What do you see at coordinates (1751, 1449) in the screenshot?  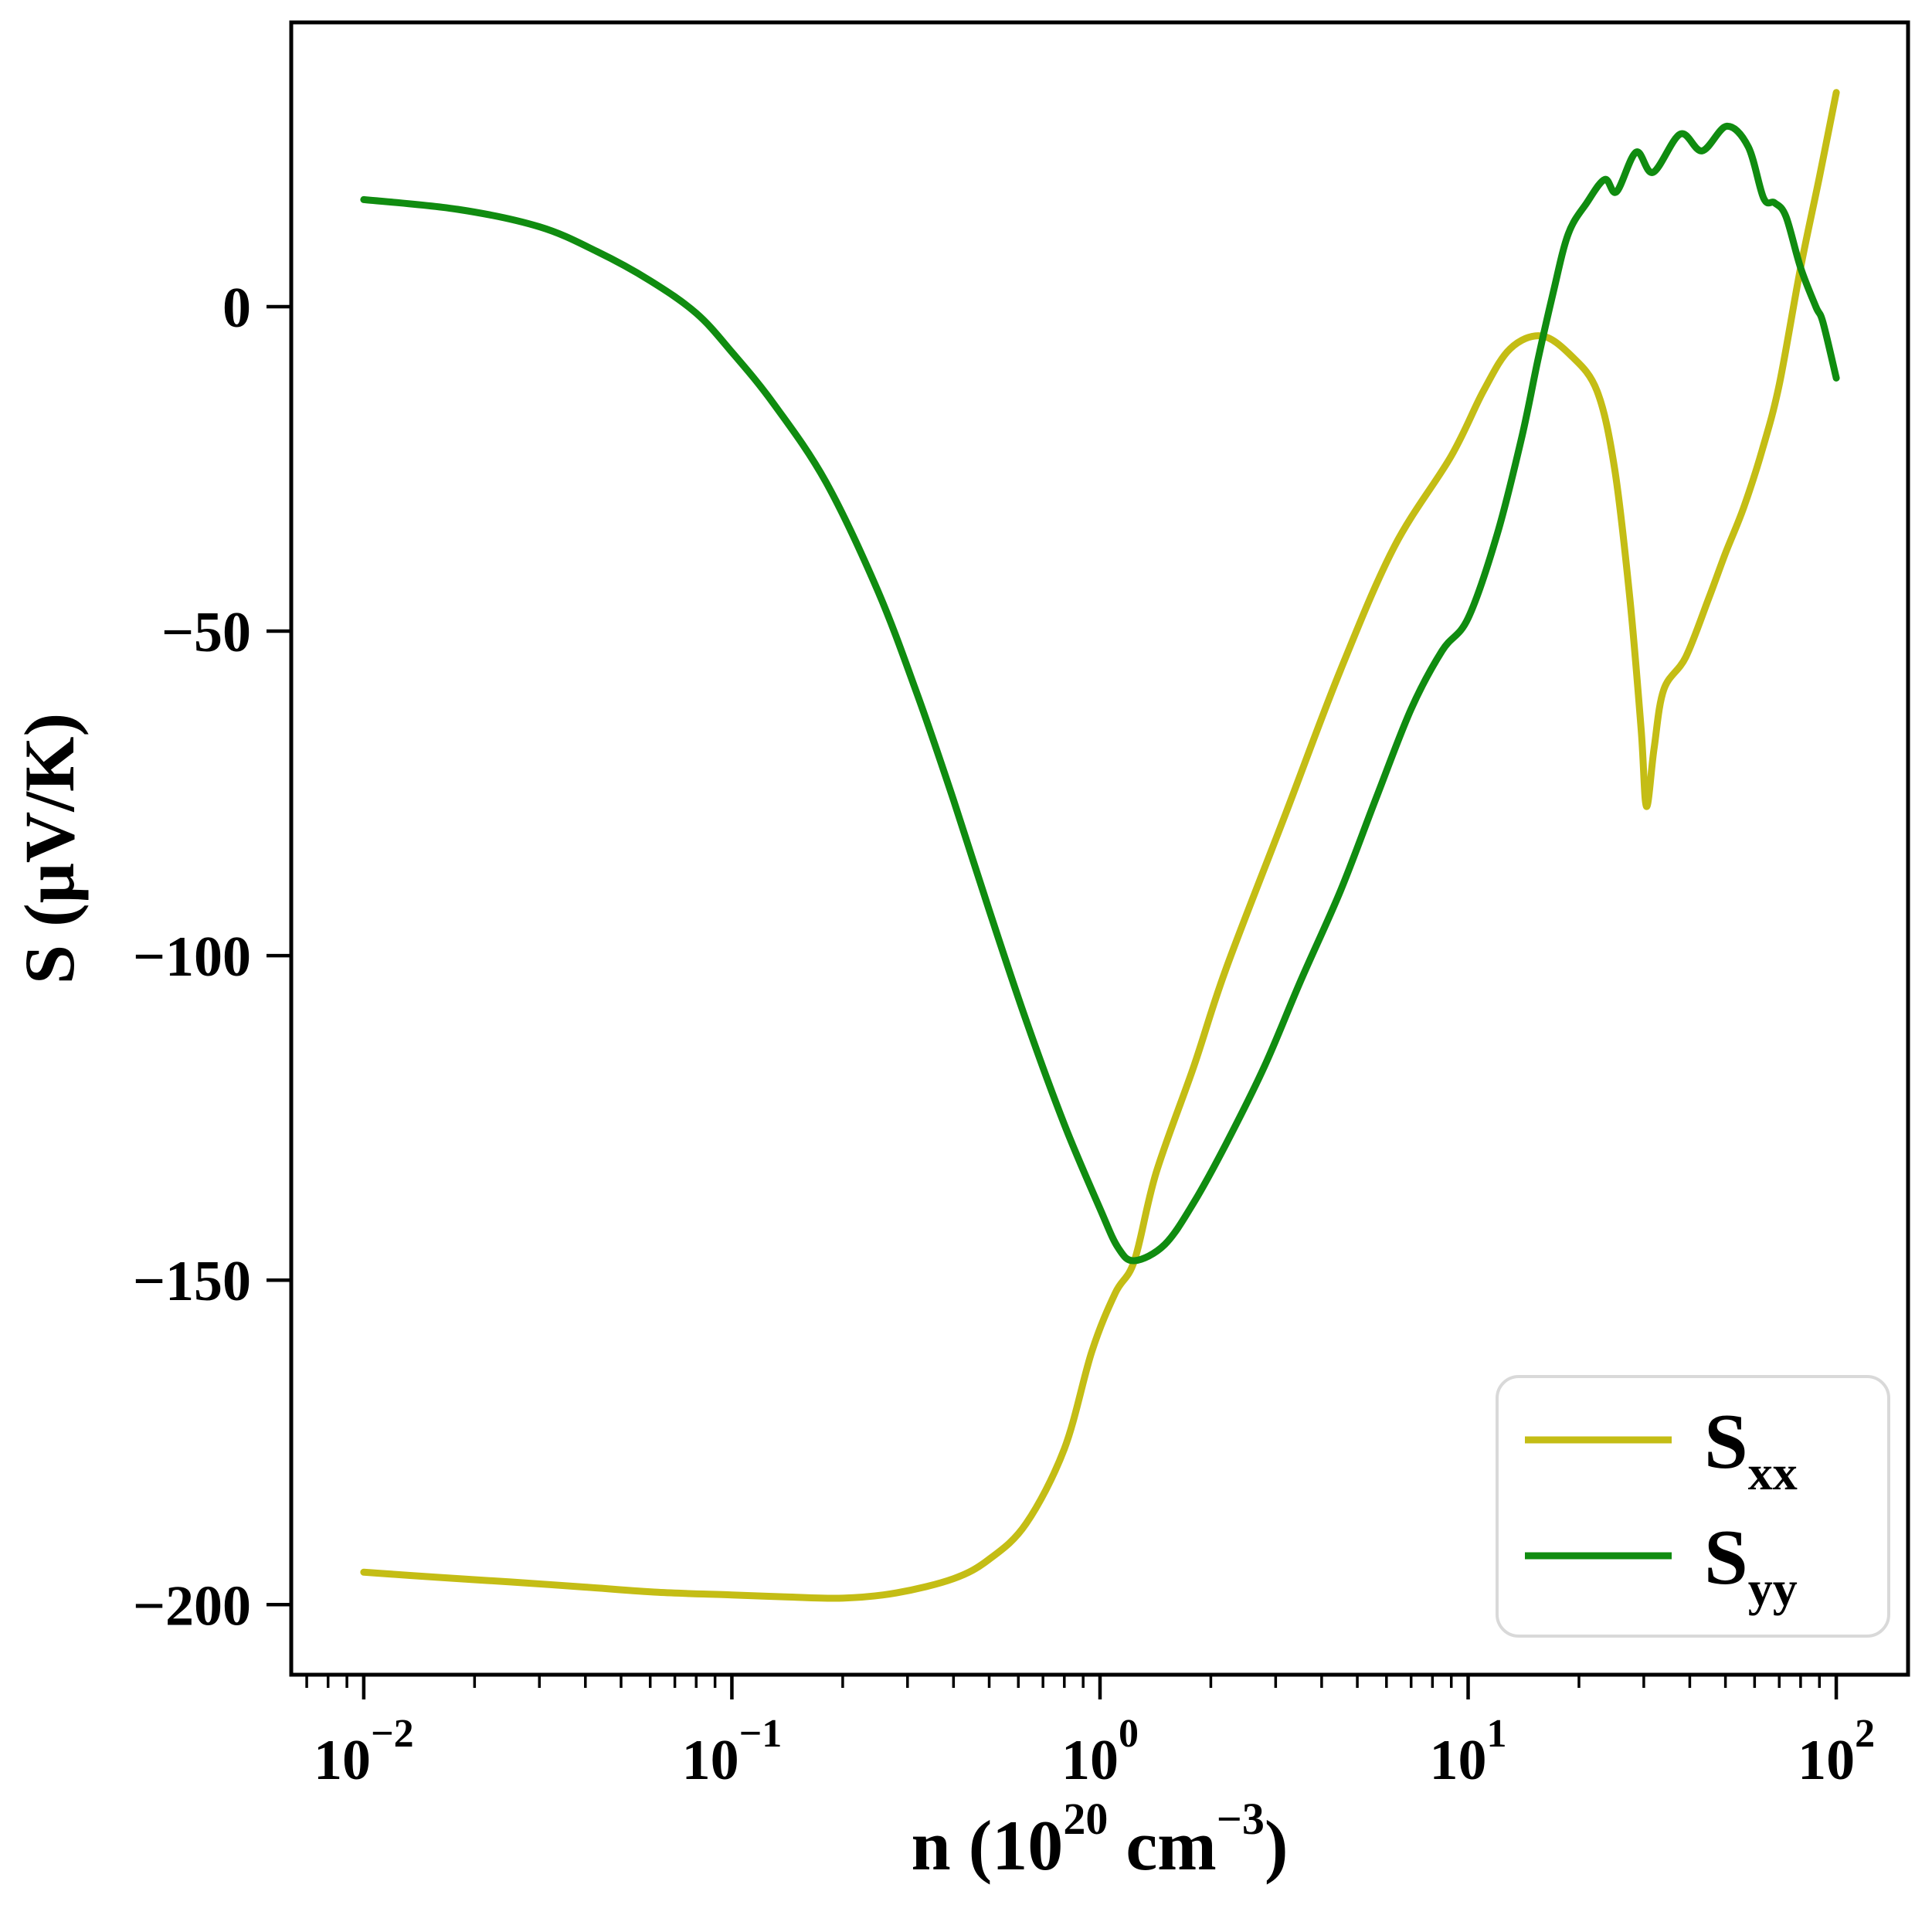 I see `legend-label-sxx: Sxx` at bounding box center [1751, 1449].